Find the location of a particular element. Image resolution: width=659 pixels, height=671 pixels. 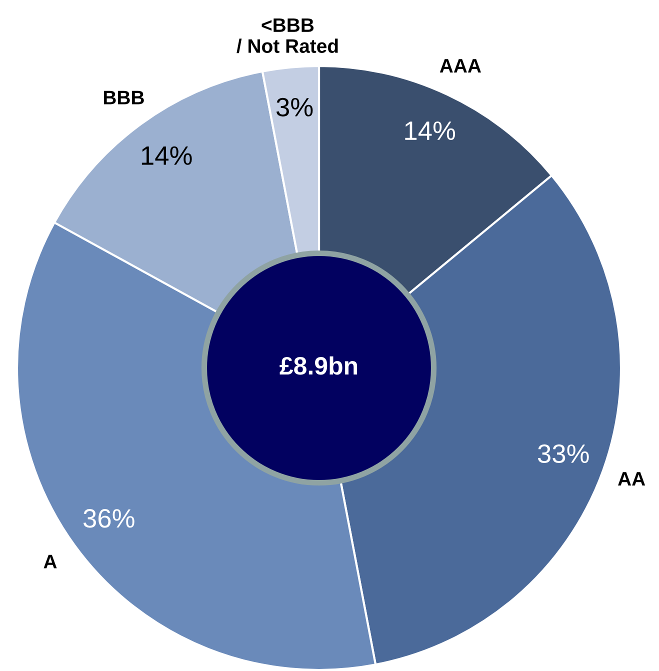

slice-label: AA is located at coordinates (632, 479).